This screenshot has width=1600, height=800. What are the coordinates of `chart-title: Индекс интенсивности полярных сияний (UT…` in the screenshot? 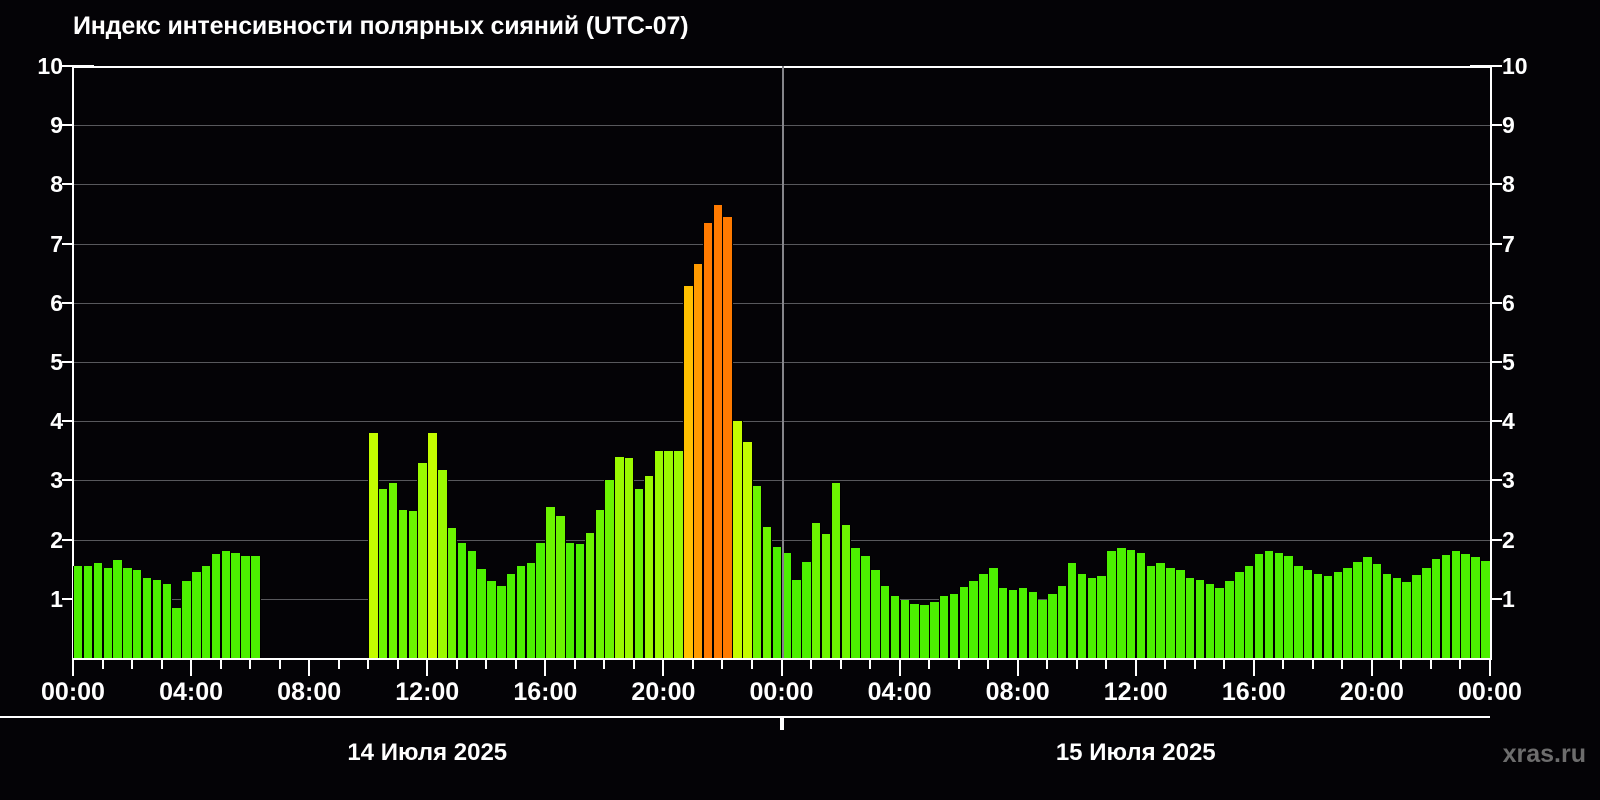 It's located at (381, 26).